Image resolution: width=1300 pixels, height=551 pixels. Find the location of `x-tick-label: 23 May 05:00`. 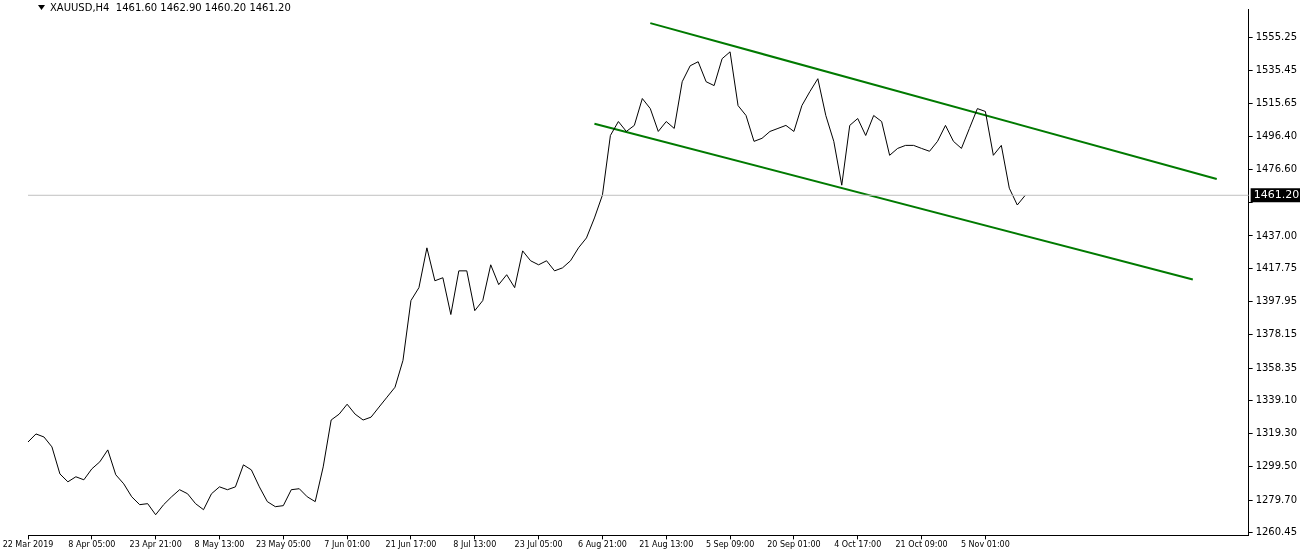

x-tick-label: 23 May 05:00 is located at coordinates (283, 545).